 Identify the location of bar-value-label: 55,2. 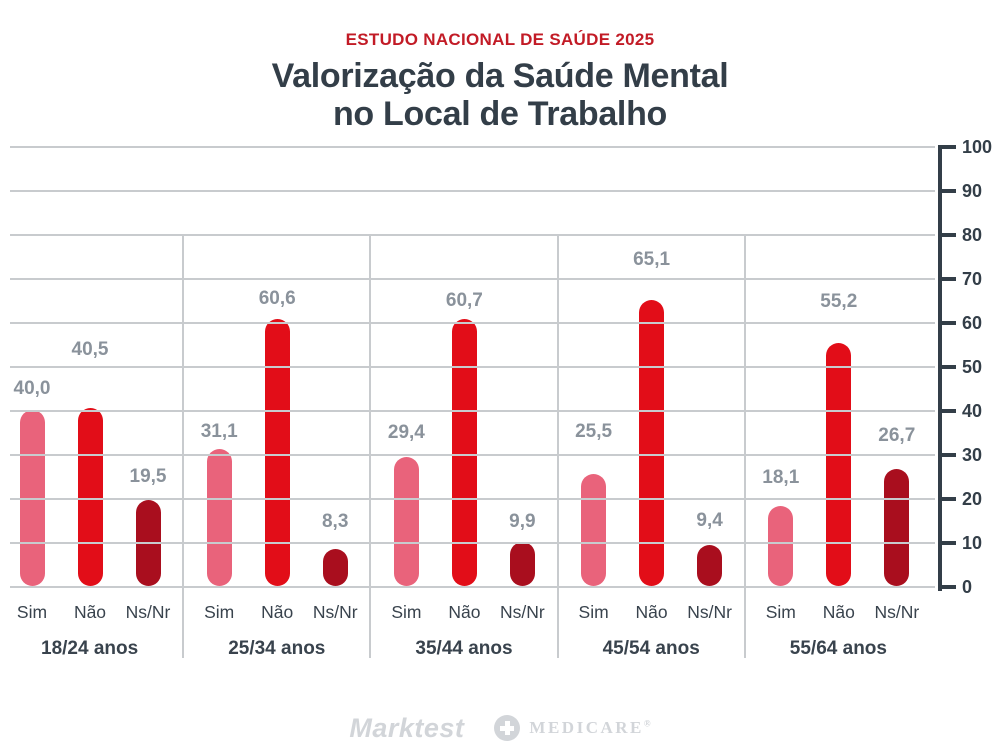
(839, 302).